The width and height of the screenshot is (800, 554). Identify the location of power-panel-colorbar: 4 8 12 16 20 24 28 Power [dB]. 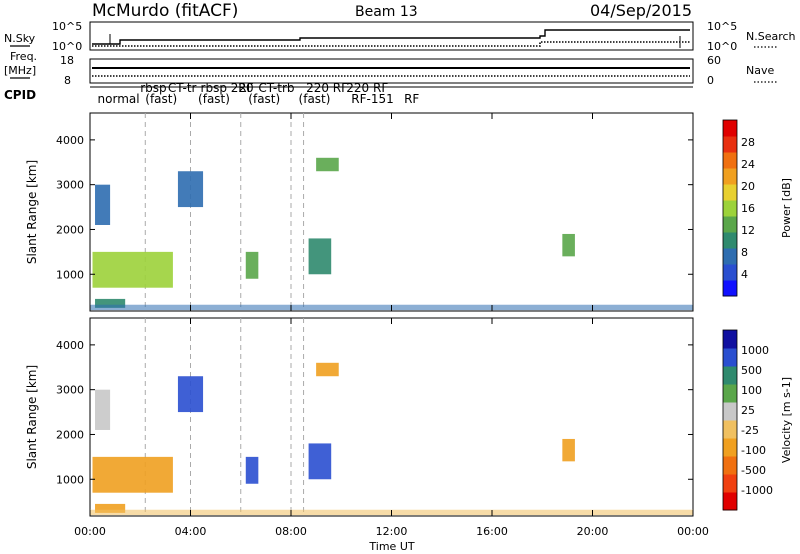
(757, 208).